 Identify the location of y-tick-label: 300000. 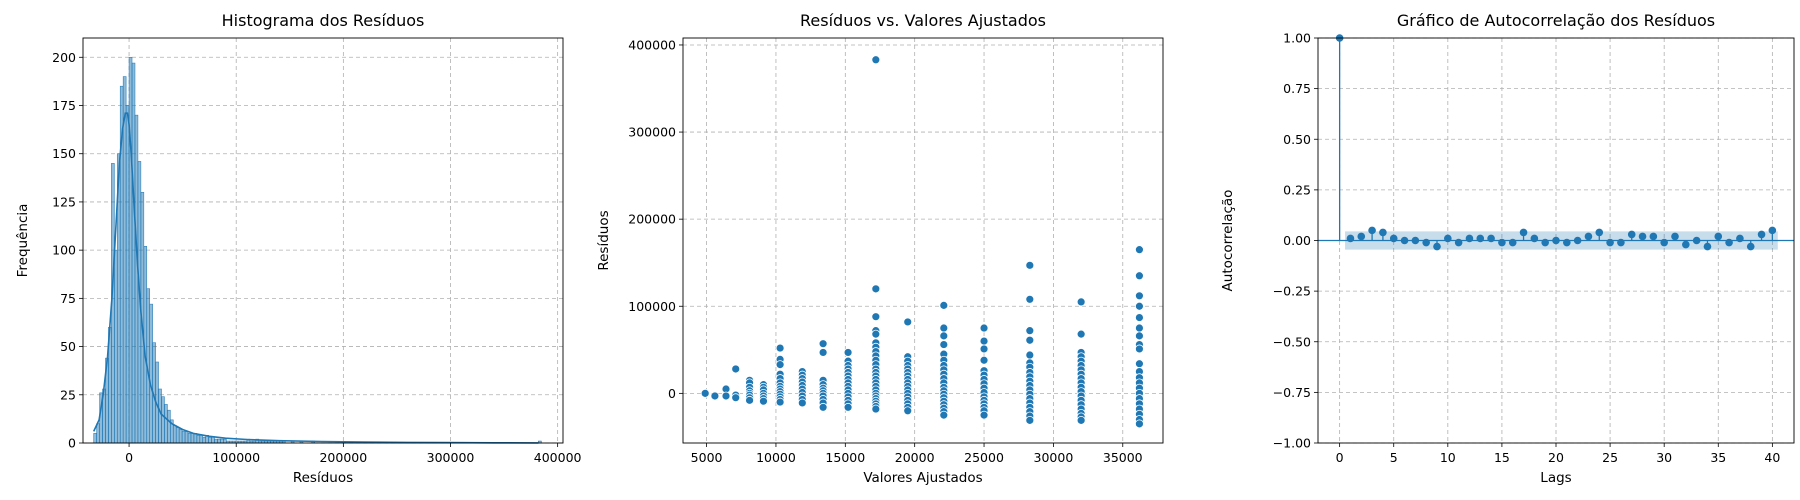
(652, 132).